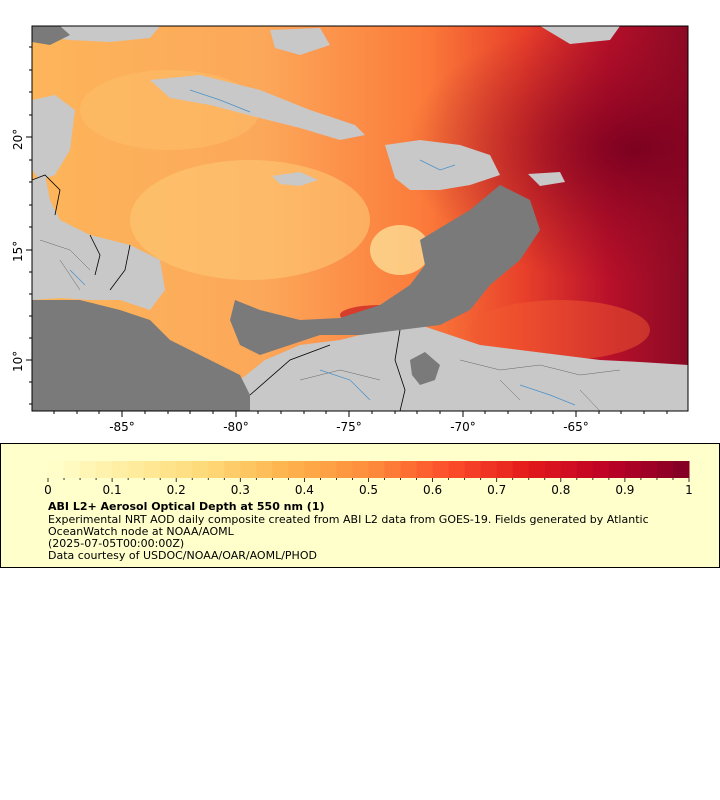  What do you see at coordinates (122, 427) in the screenshot?
I see `lon-label-85: -85°` at bounding box center [122, 427].